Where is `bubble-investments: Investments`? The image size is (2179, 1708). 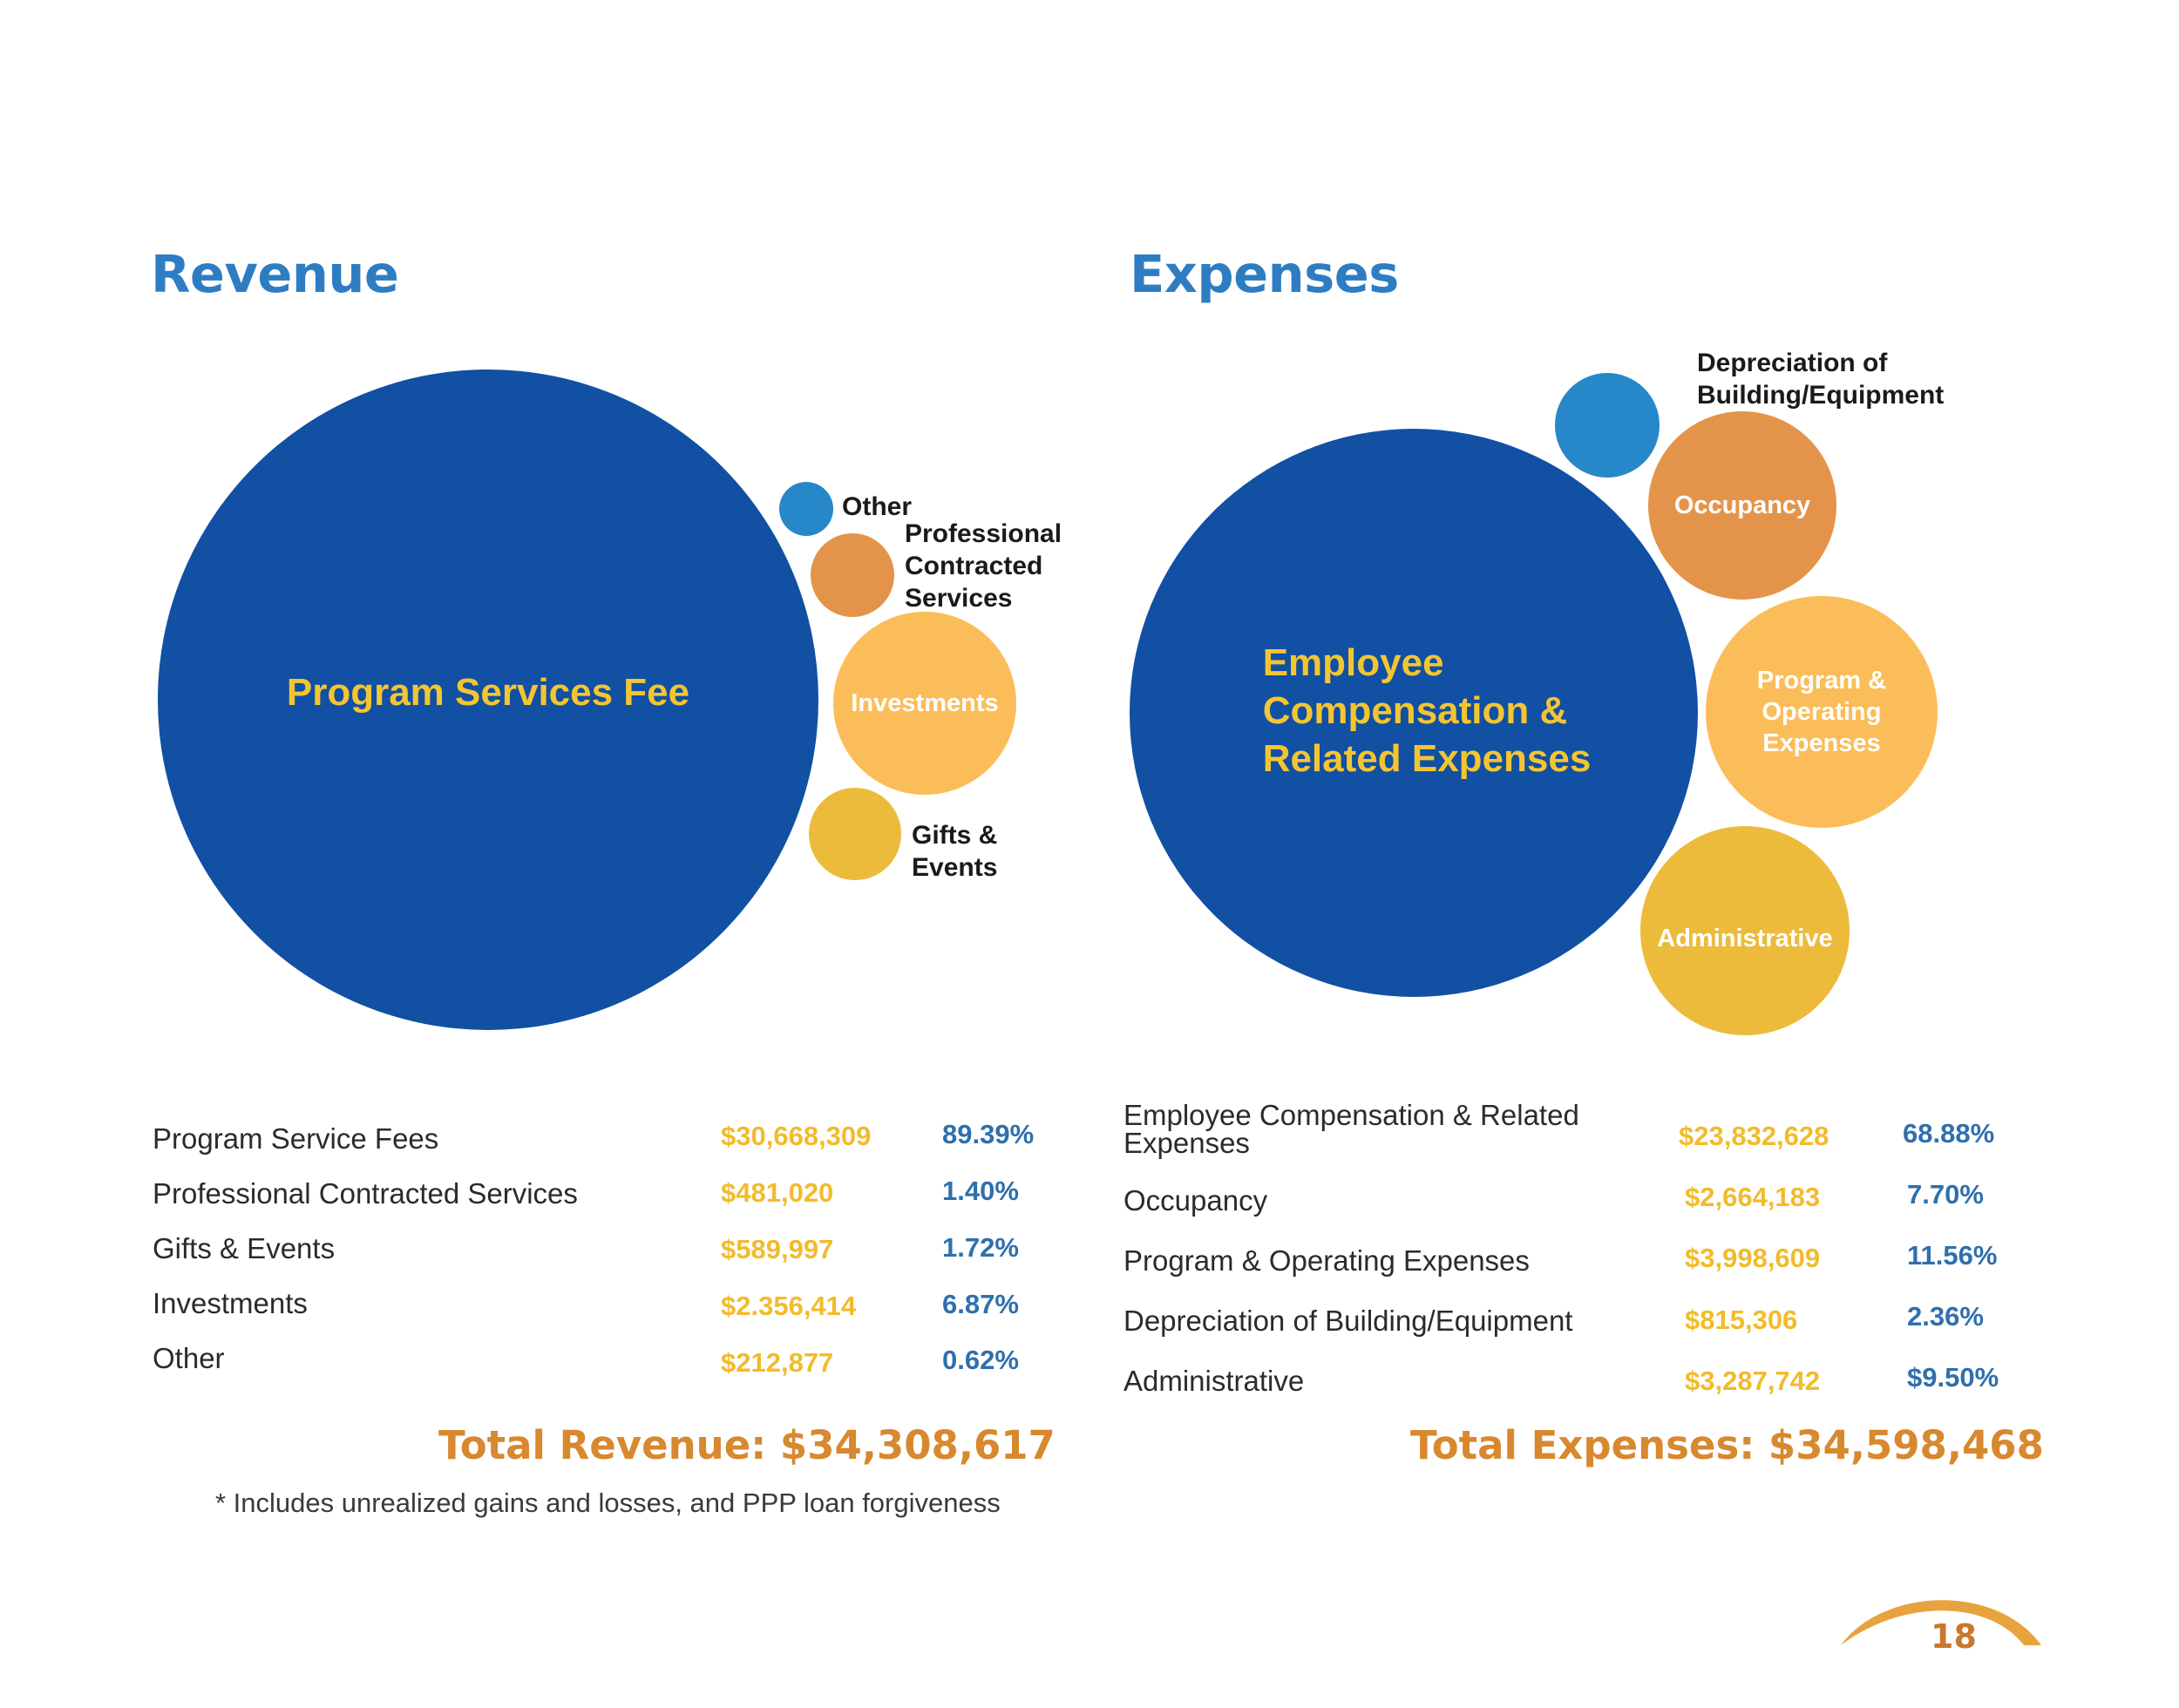
bubble-investments: Investments is located at coordinates (924, 703).